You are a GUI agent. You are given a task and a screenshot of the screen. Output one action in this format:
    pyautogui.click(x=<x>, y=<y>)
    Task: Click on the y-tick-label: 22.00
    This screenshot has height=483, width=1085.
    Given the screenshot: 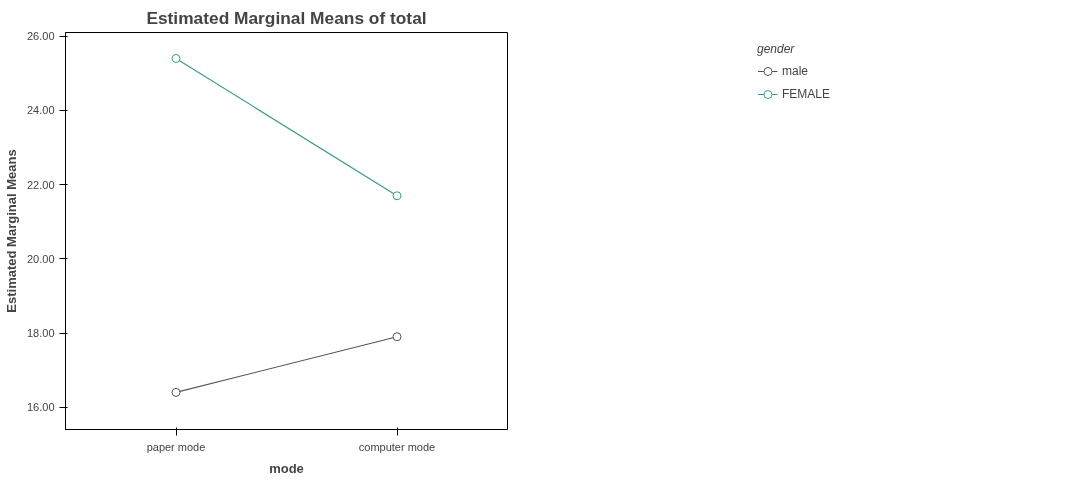 What is the action you would take?
    pyautogui.click(x=40, y=184)
    